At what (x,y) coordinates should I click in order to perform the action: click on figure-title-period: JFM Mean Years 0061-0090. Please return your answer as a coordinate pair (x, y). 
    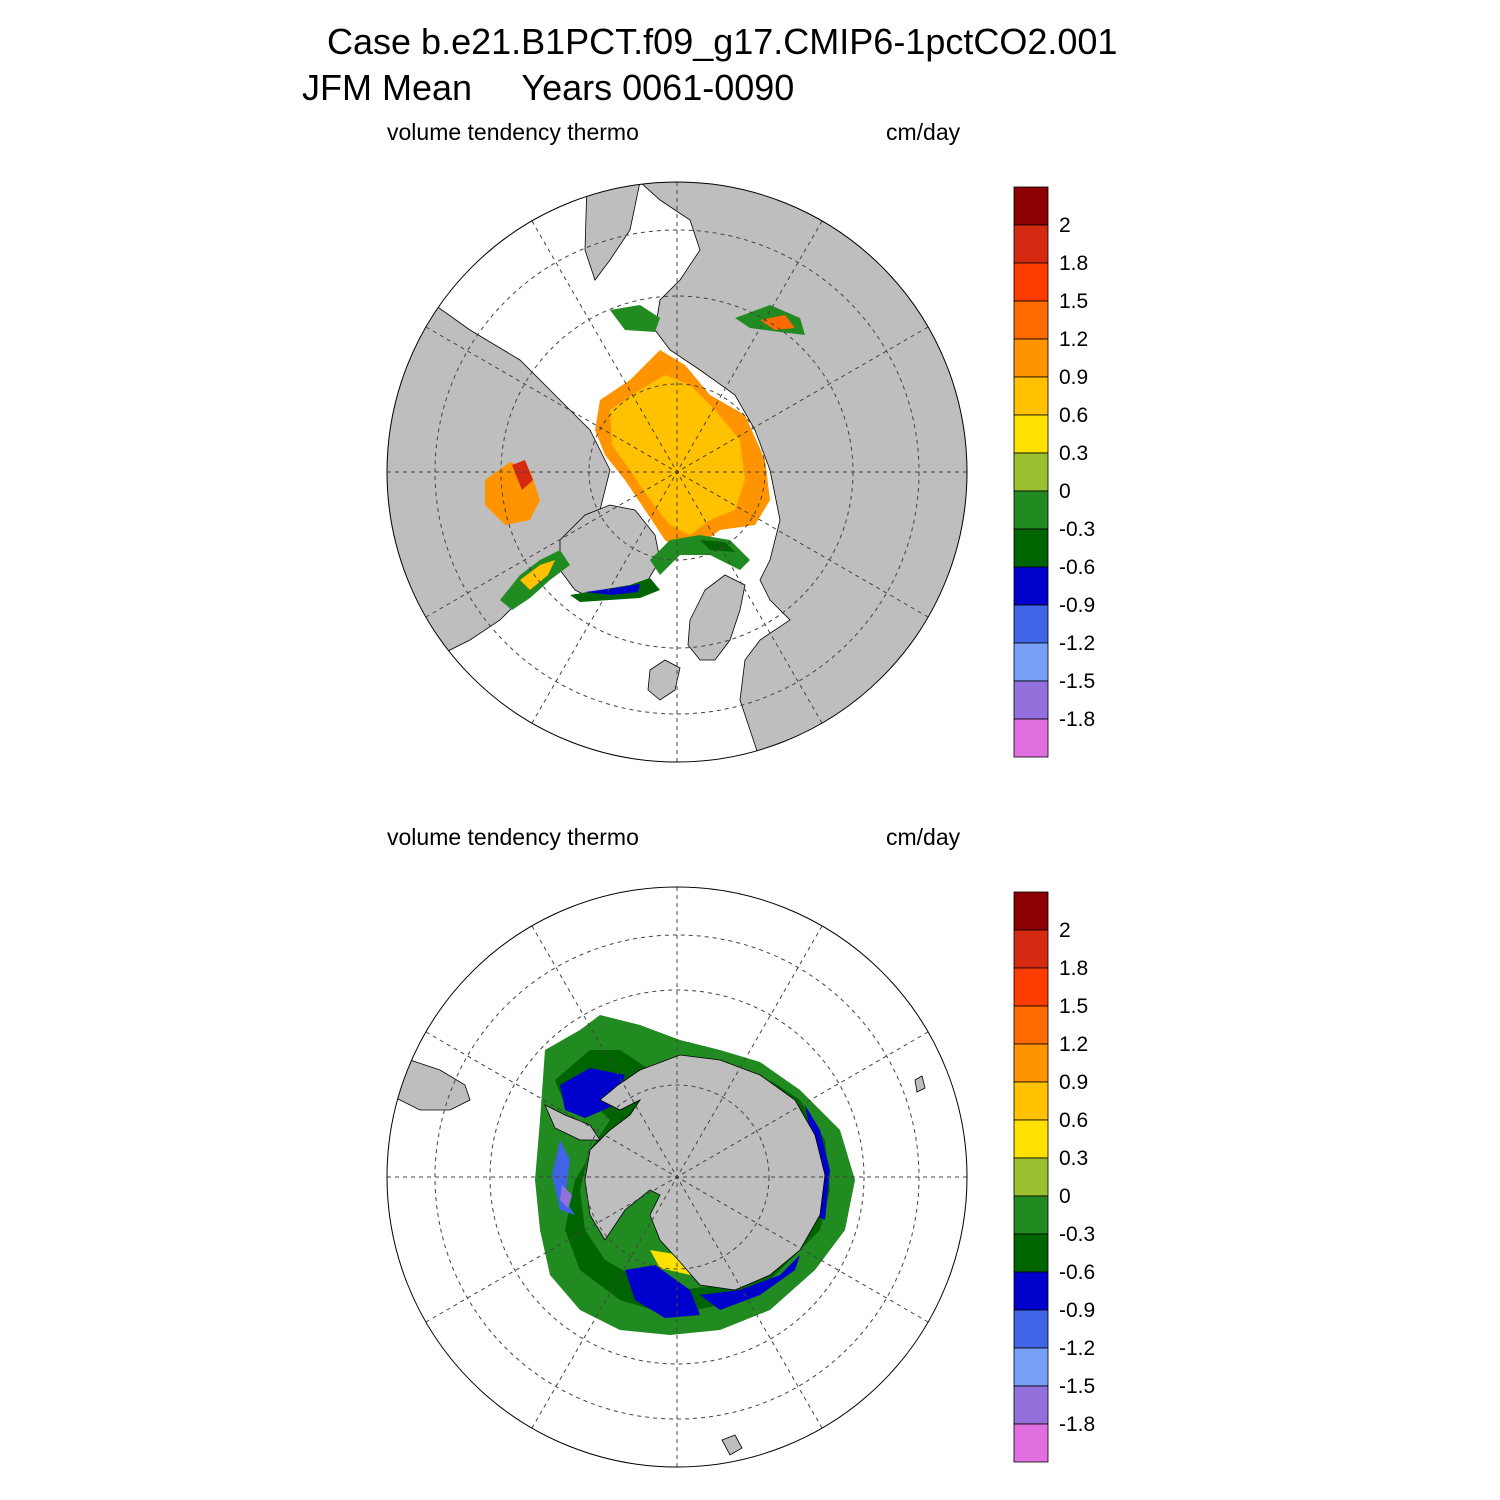
    Looking at the image, I should click on (548, 87).